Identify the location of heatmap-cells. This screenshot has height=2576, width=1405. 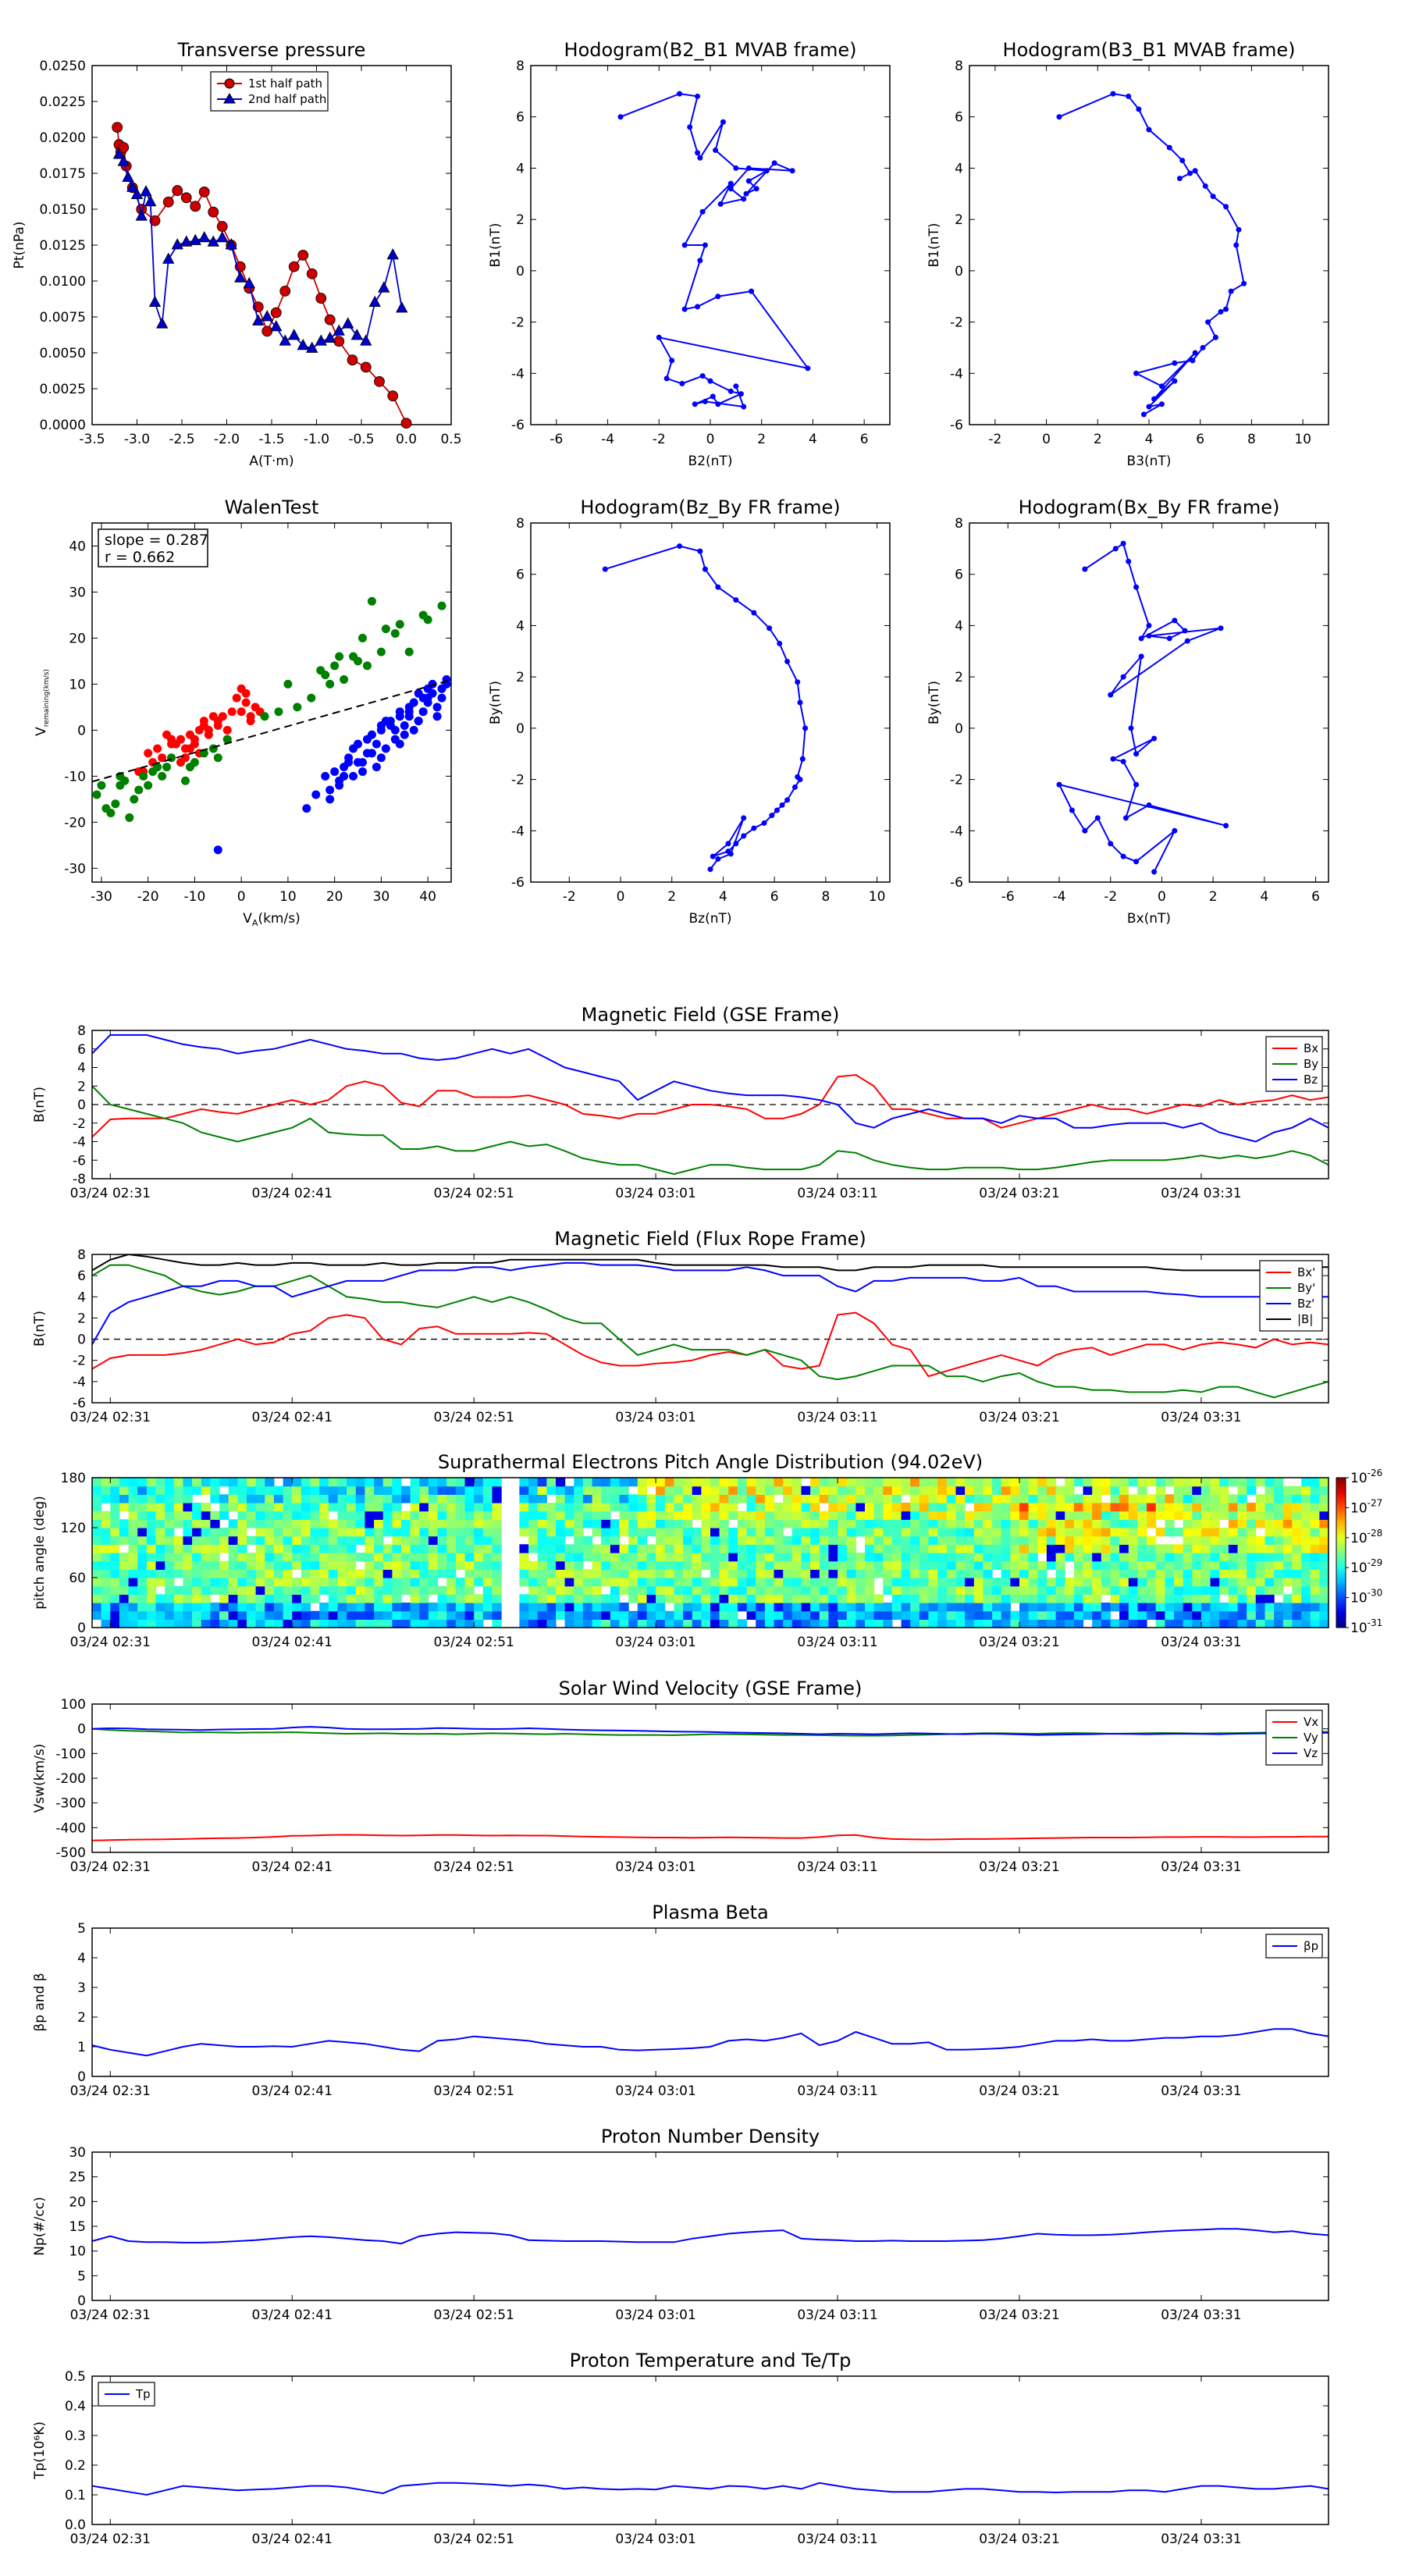
(711, 1553).